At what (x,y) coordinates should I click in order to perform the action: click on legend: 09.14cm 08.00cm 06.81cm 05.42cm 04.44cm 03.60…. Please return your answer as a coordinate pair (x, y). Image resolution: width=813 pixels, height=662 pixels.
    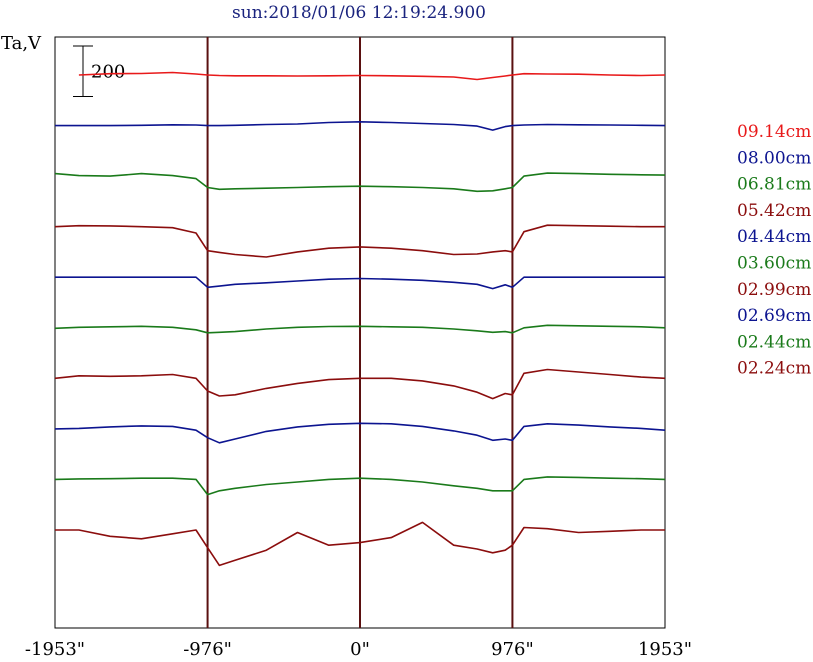
    Looking at the image, I should click on (774, 250).